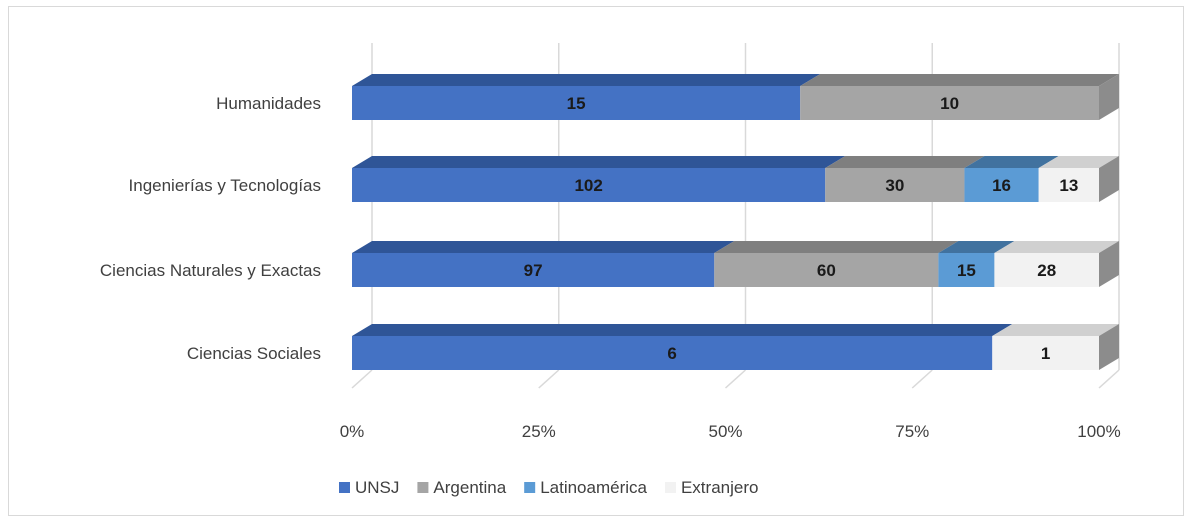 This screenshot has width=1192, height=522. Describe the element at coordinates (1098, 431) in the screenshot. I see `x-tick-label: 100%` at that location.